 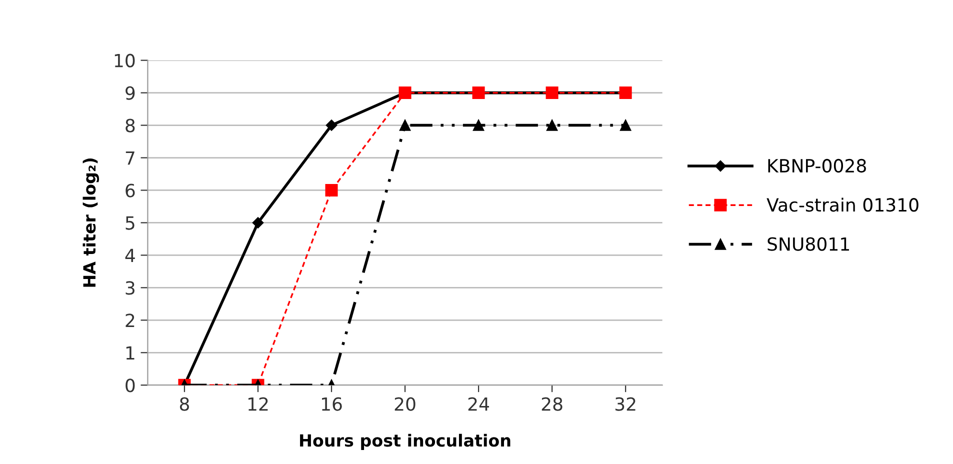 I want to click on y-tick-label: 2, so click(x=130, y=321).